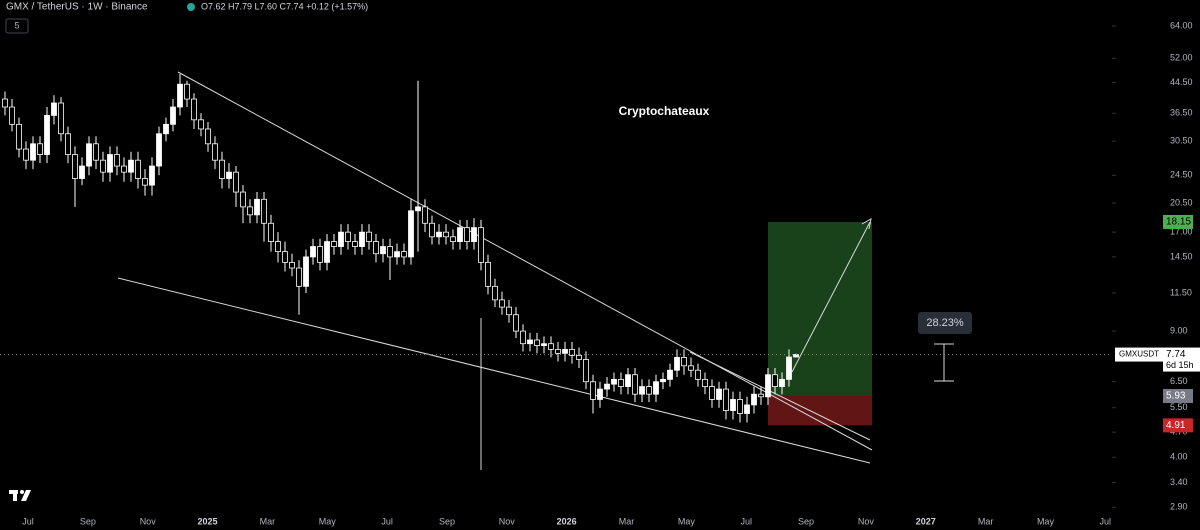 The width and height of the screenshot is (1200, 530). I want to click on y-tick-label: 4.00, so click(1179, 457).